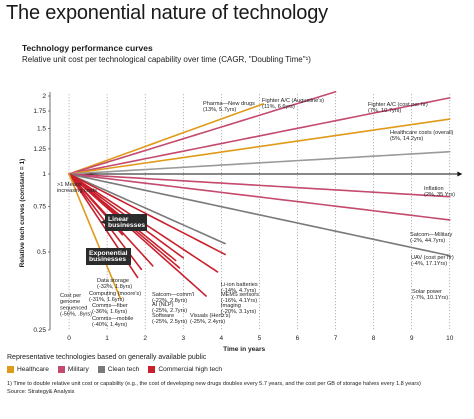  I want to click on linear-businesses-box, so click(126, 222).